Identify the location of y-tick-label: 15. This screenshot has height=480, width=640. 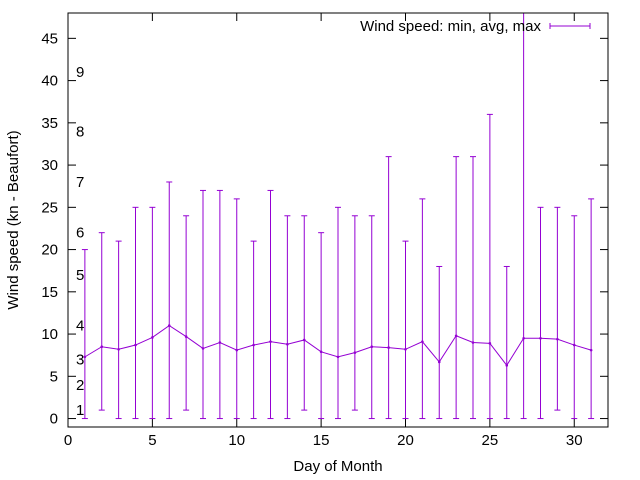
(49, 292).